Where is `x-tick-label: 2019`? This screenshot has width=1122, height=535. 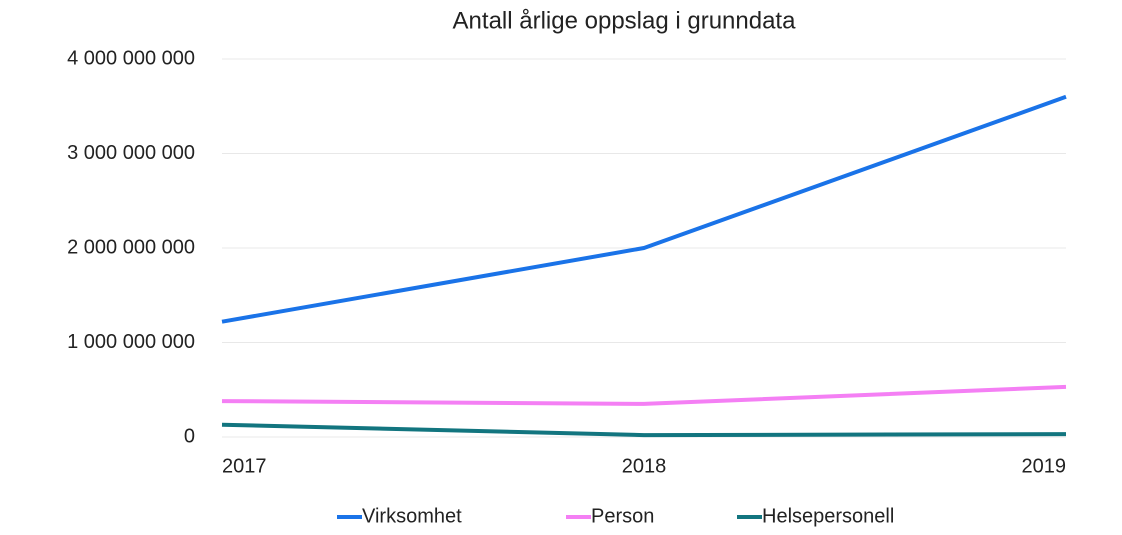 x-tick-label: 2019 is located at coordinates (1044, 466).